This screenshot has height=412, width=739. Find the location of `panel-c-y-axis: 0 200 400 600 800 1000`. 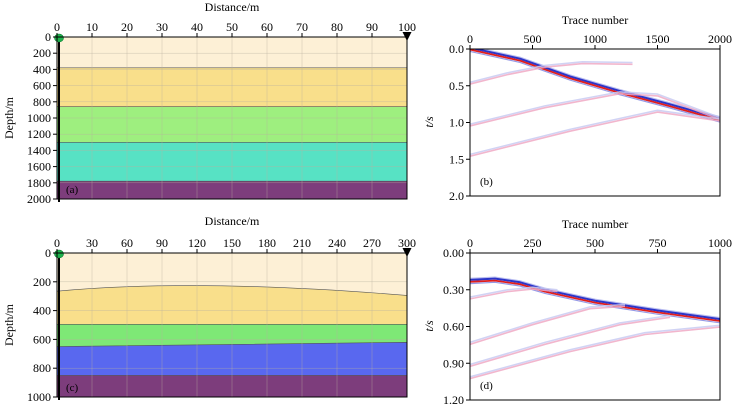

panel-c-y-axis: 0 200 400 600 800 1000 is located at coordinates (42, 325).